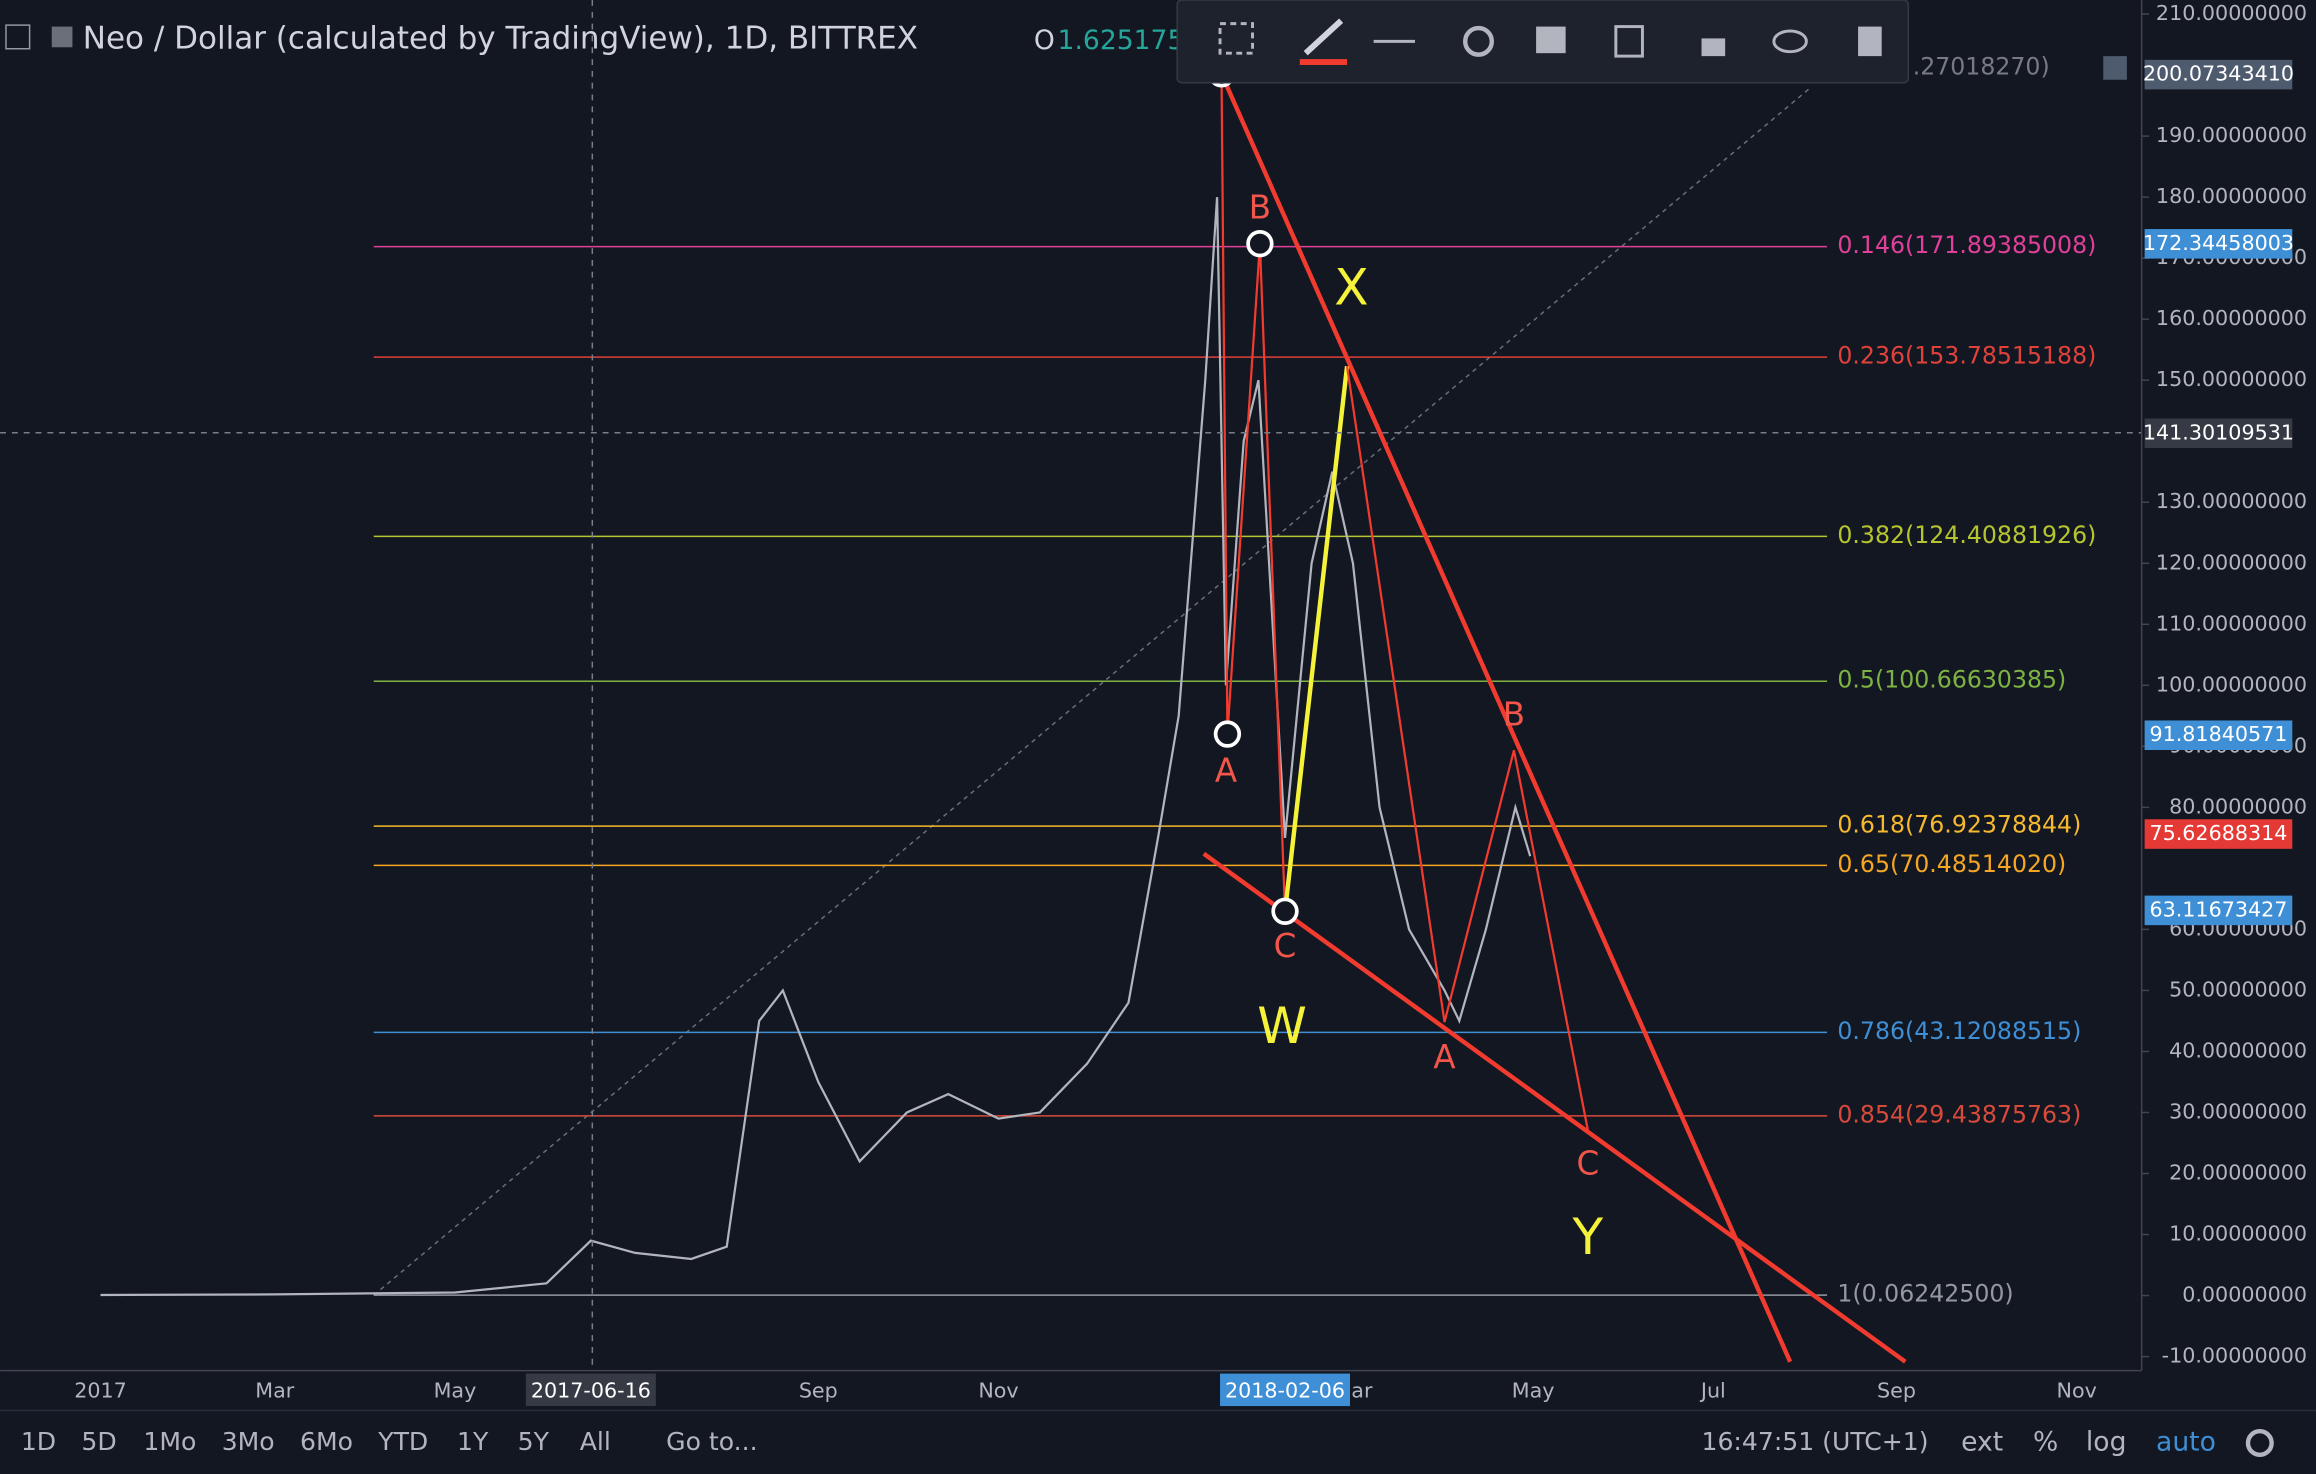  What do you see at coordinates (1790, 41) in the screenshot?
I see `visibility-tool` at bounding box center [1790, 41].